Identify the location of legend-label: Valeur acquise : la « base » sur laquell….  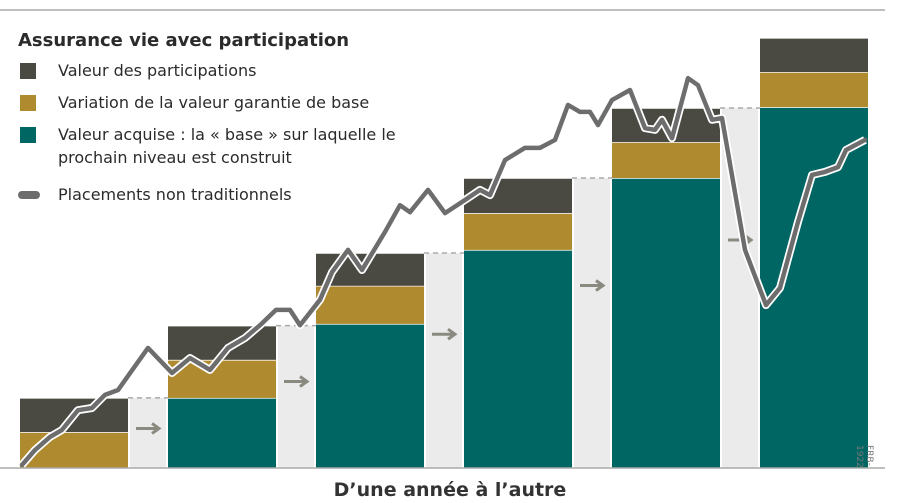
(227, 146).